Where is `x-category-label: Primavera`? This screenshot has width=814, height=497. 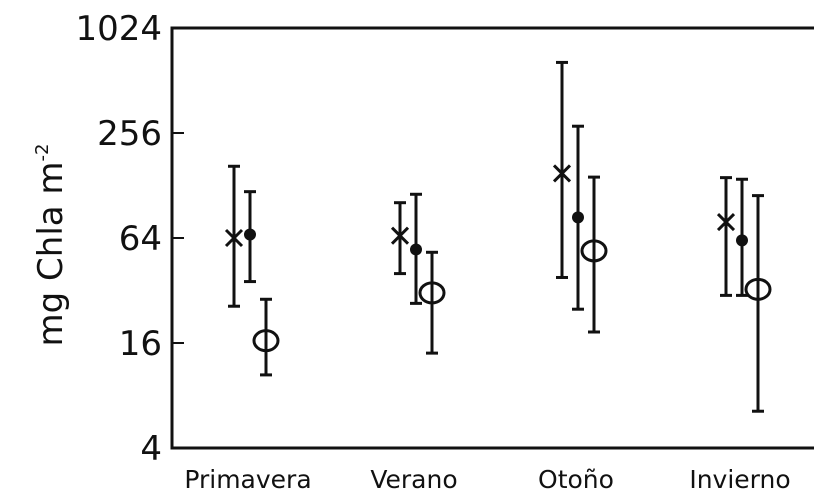
x-category-label: Primavera is located at coordinates (247, 479).